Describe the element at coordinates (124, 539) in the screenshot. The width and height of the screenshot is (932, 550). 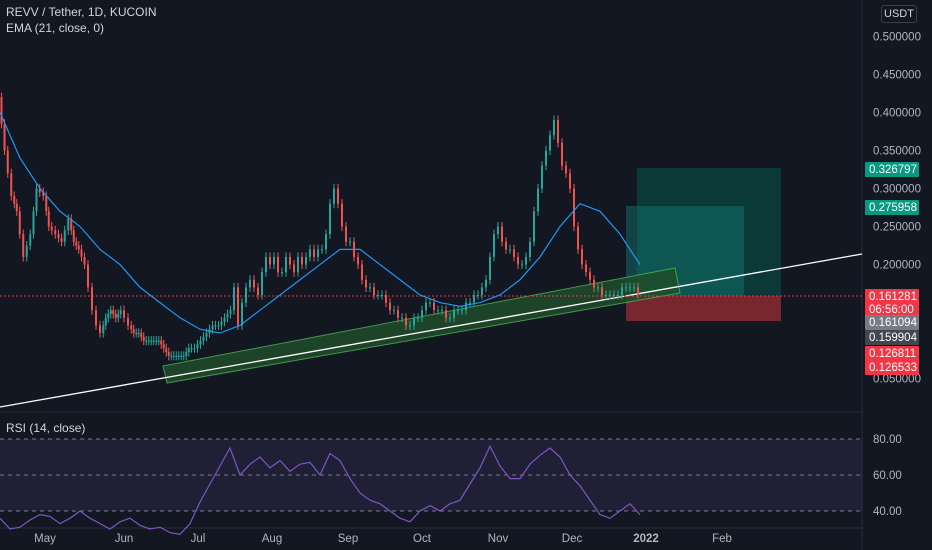
I see `time-tick-label: Jun` at that location.